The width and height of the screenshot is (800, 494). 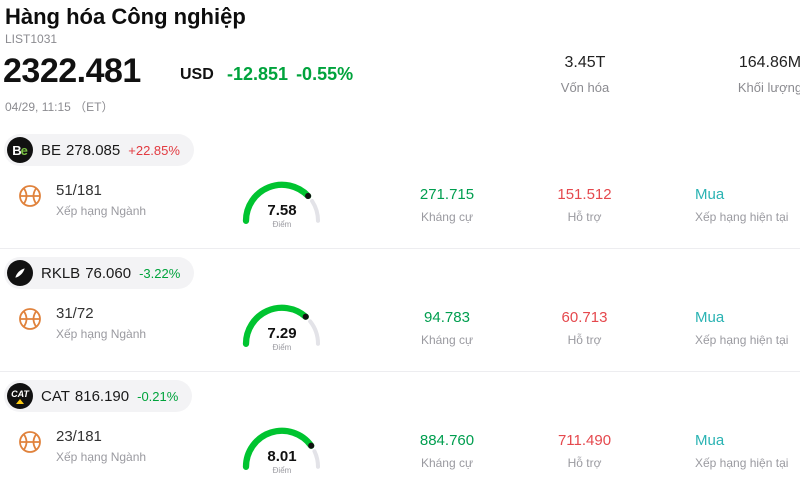 What do you see at coordinates (585, 74) in the screenshot?
I see `market-cap-stat: 3.45T Vốn hóa` at bounding box center [585, 74].